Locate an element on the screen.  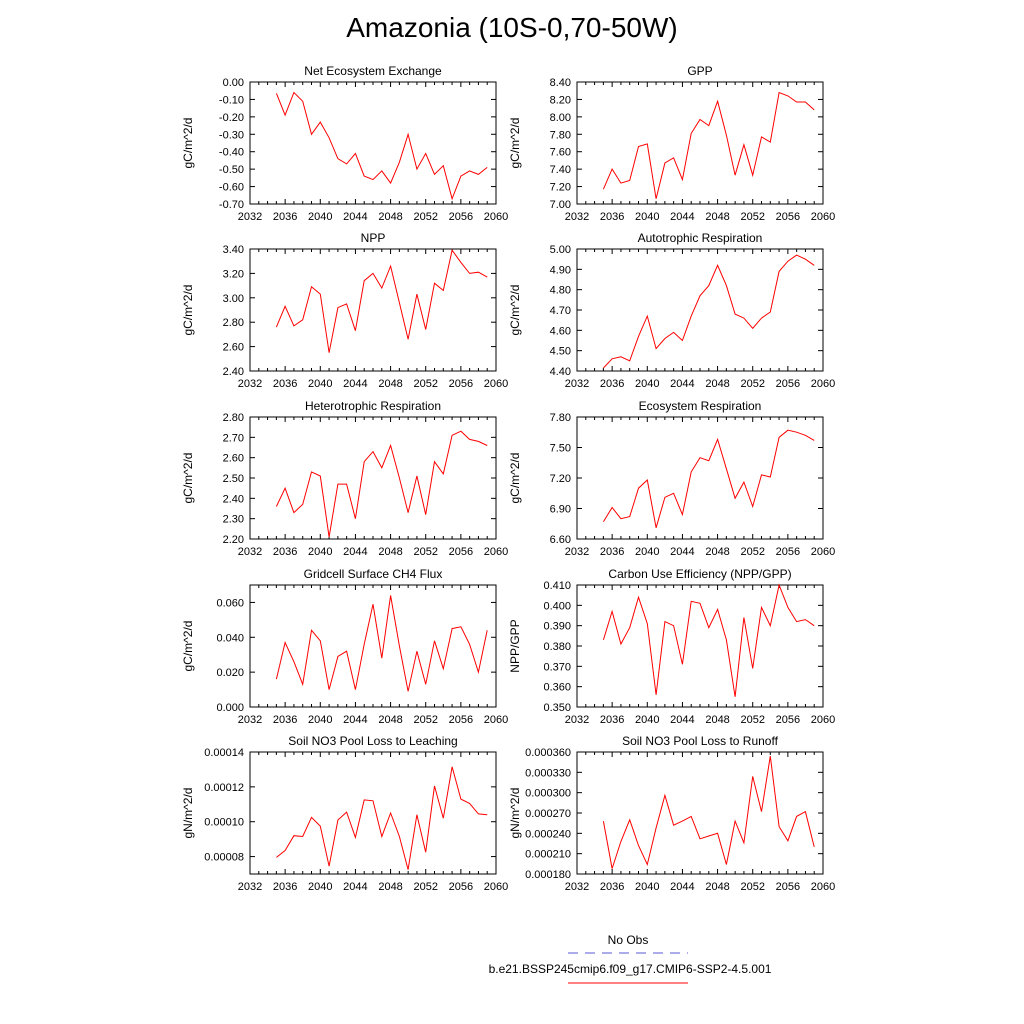
y-tick-label: 5.00 is located at coordinates (560, 250).